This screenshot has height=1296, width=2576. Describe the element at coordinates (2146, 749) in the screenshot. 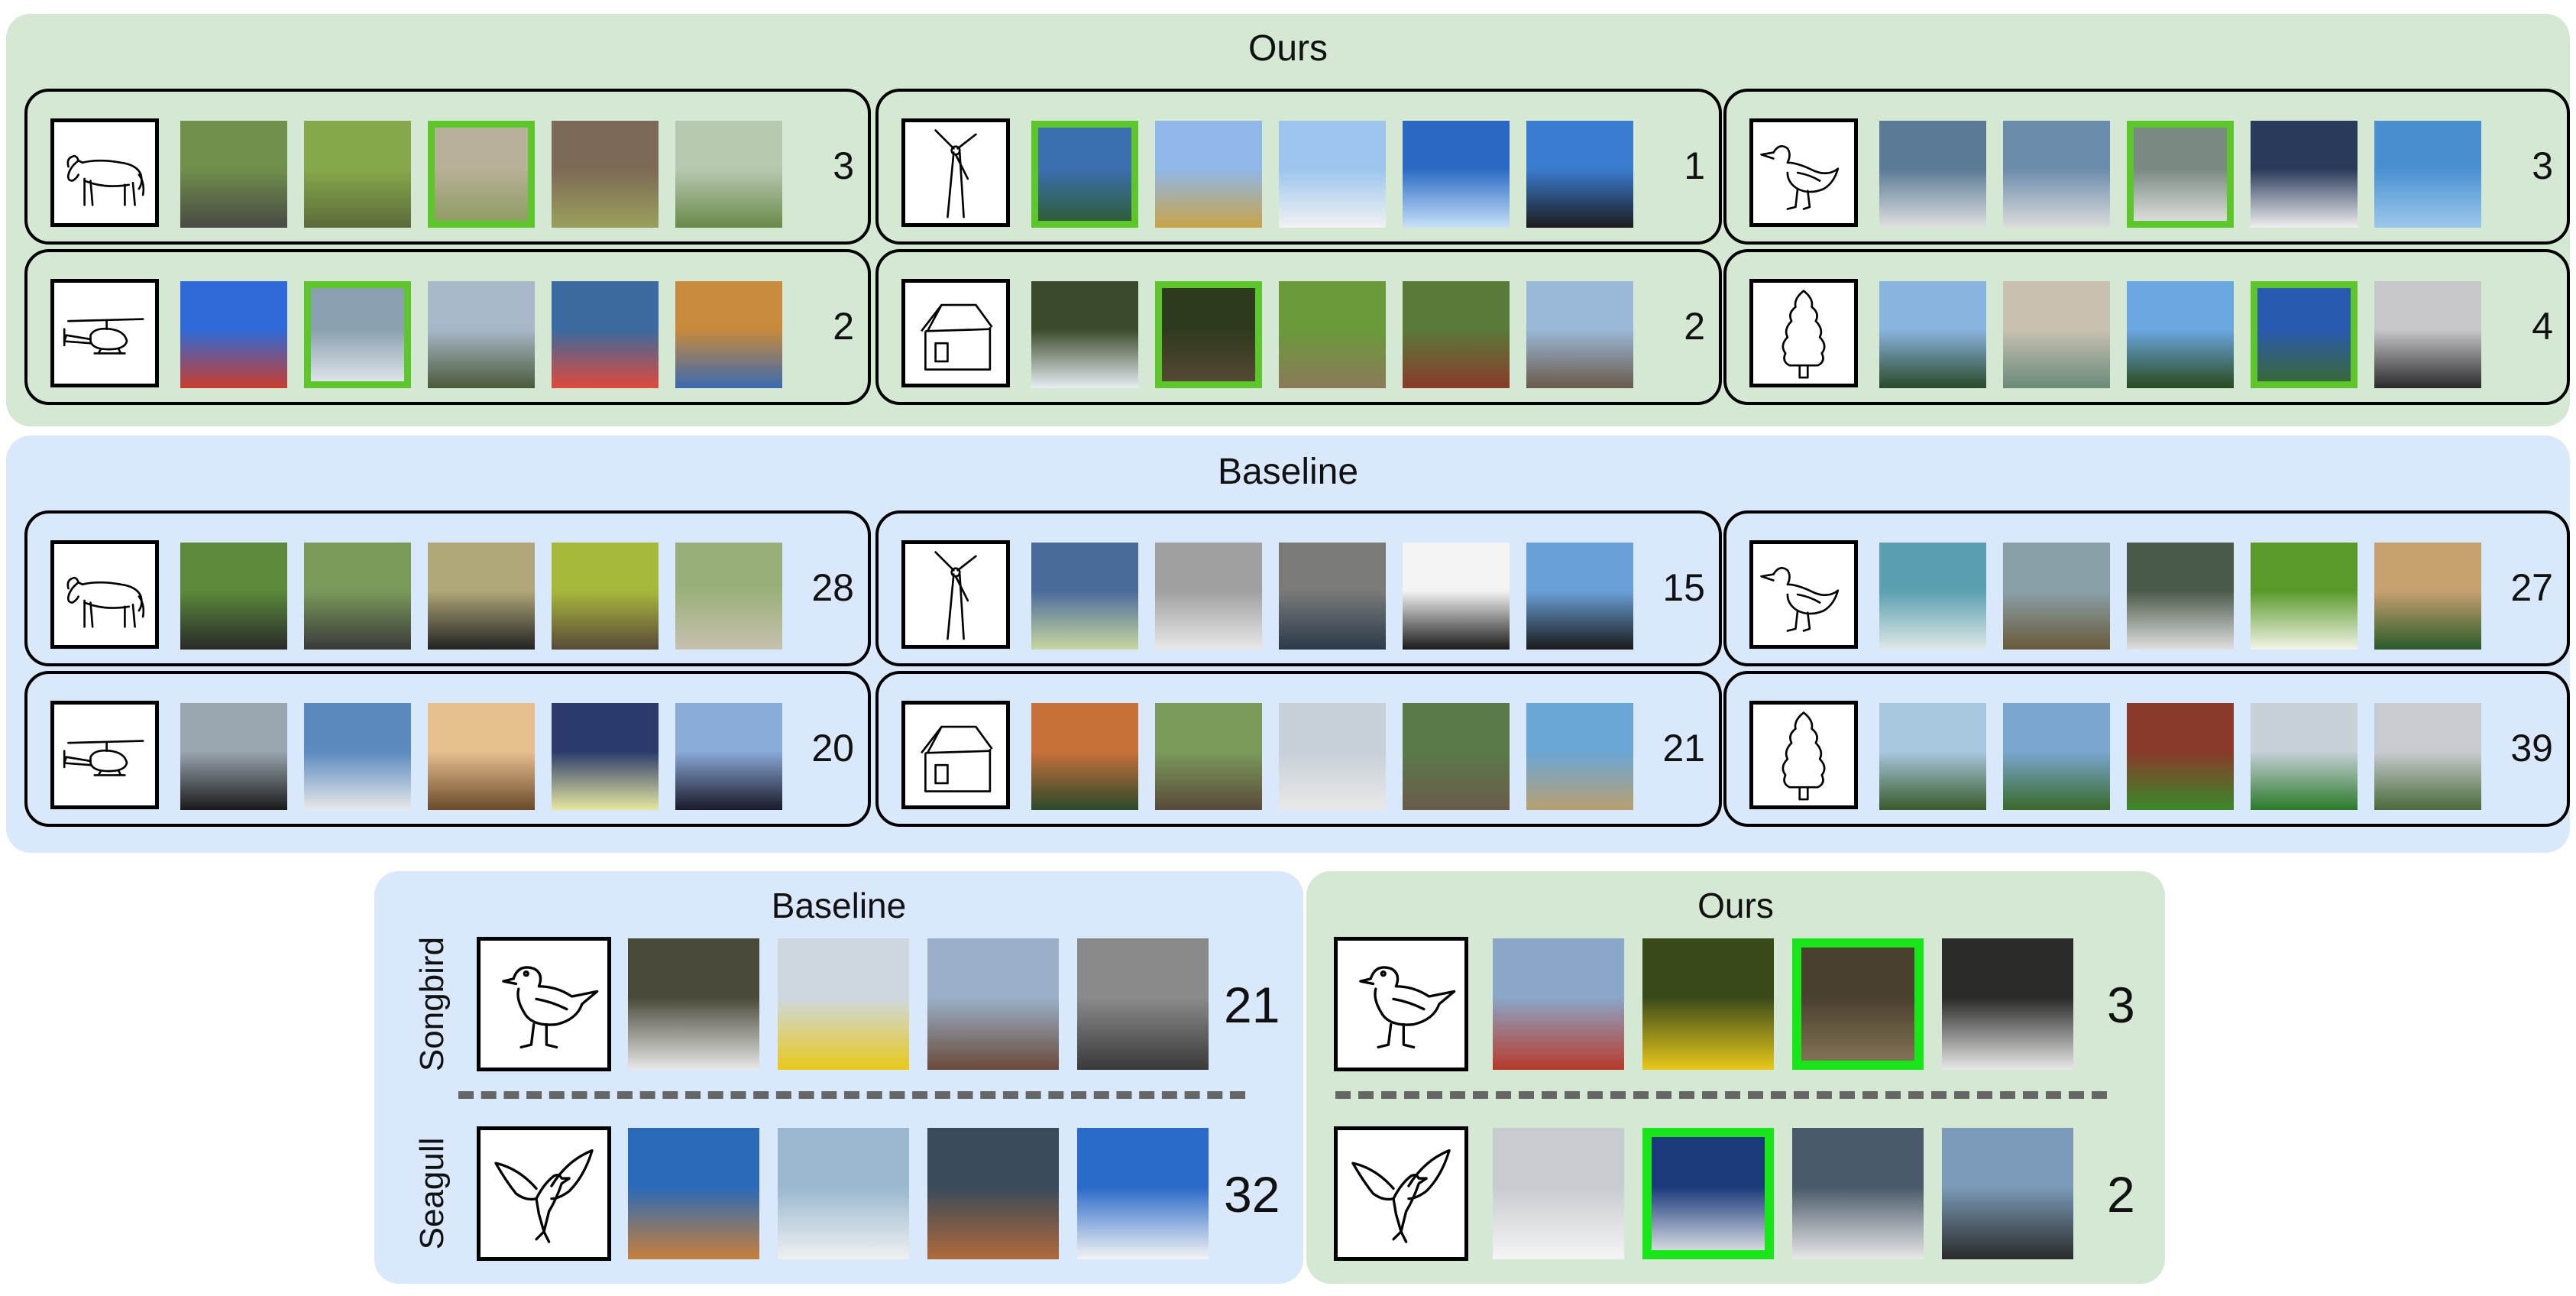

I see `retrieval-row: 39` at that location.